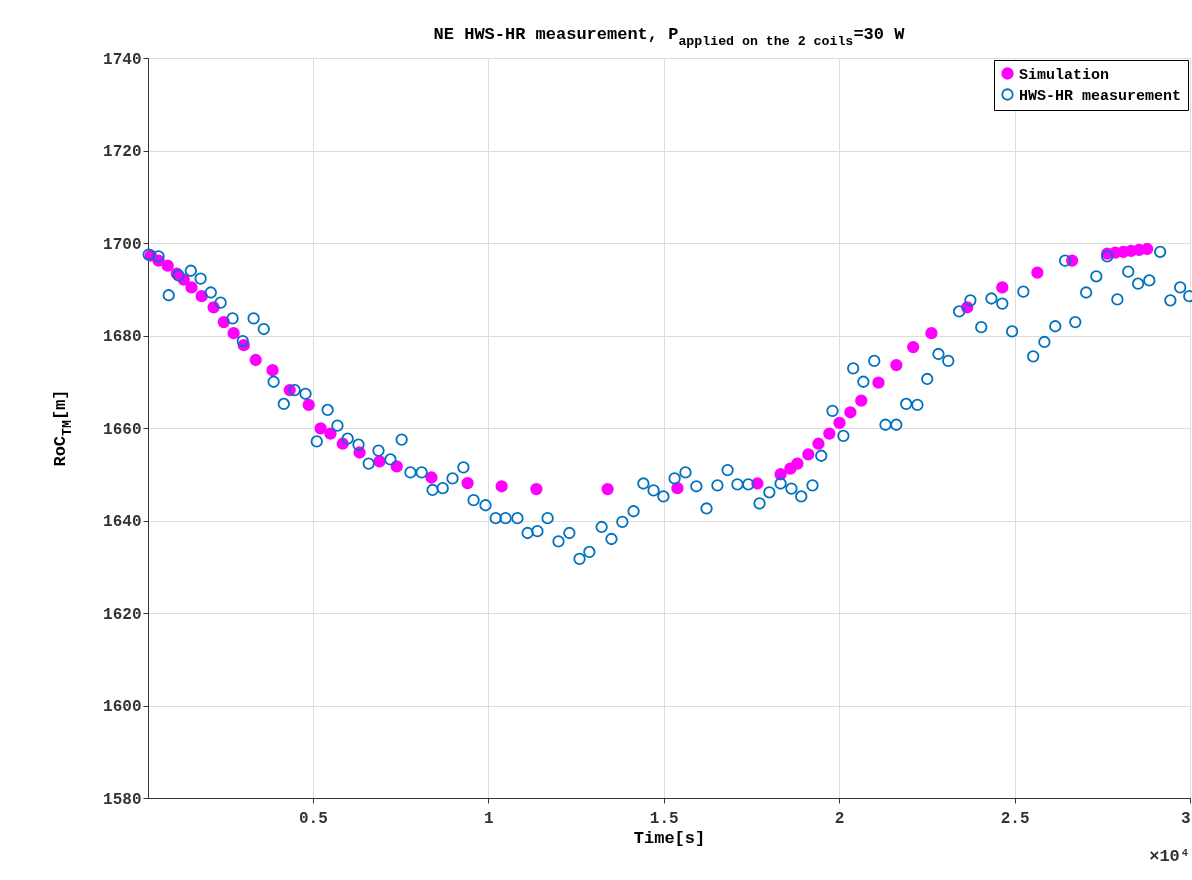  I want to click on x-tick-label: 0.5, so click(313, 818).